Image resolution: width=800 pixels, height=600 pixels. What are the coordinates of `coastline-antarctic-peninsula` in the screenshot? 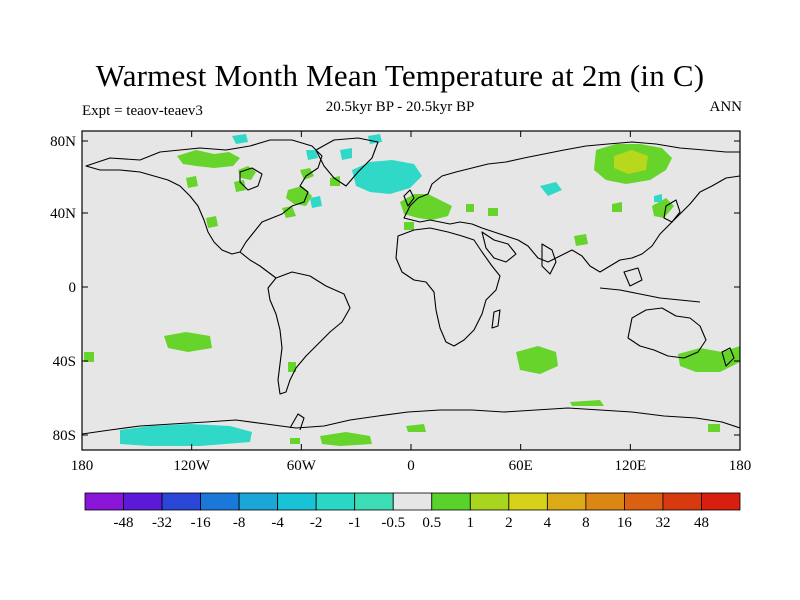 It's located at (297, 422).